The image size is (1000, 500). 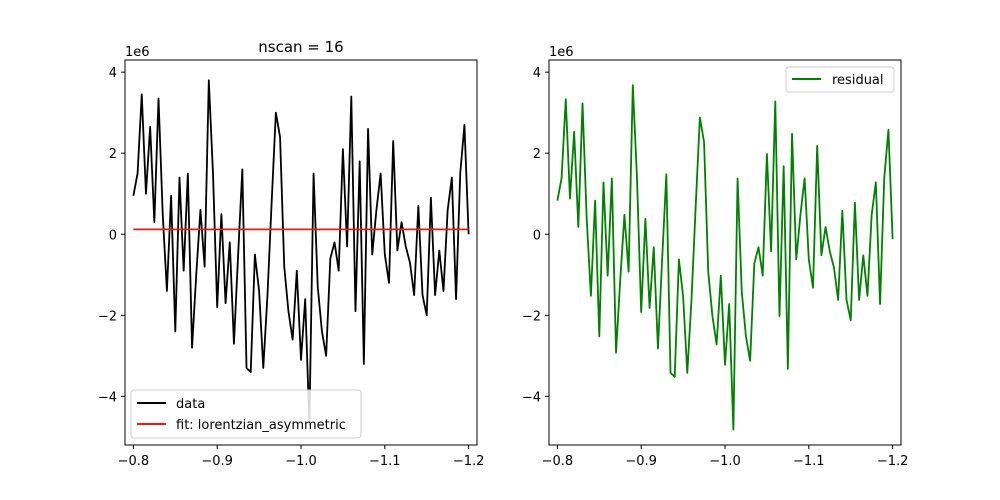 What do you see at coordinates (261, 425) in the screenshot?
I see `legend-fit-label: fit: lorentzian_asymmetric` at bounding box center [261, 425].